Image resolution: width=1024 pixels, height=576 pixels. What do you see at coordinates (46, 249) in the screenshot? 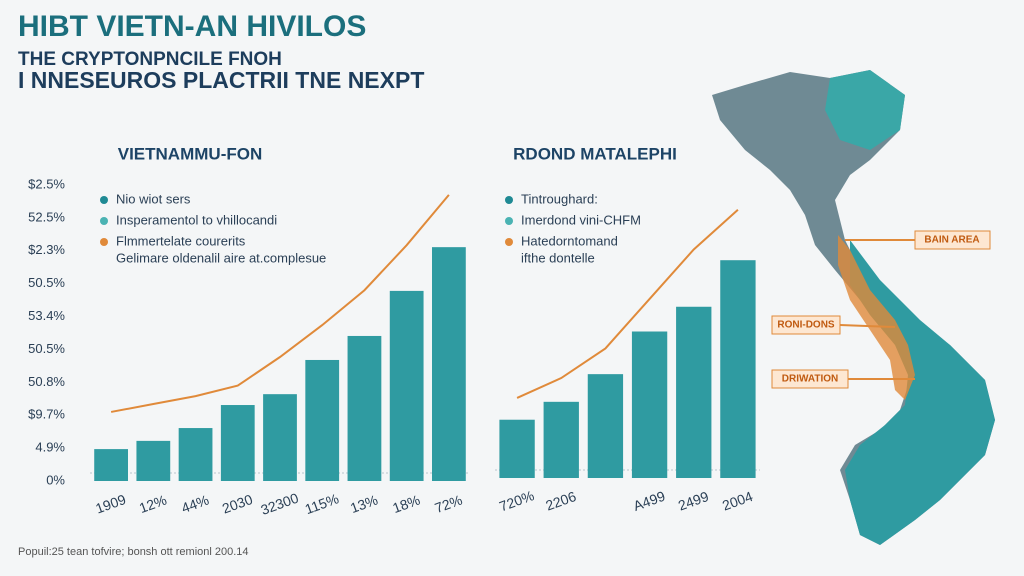
I see `y-tick-label: $2.3%` at bounding box center [46, 249].